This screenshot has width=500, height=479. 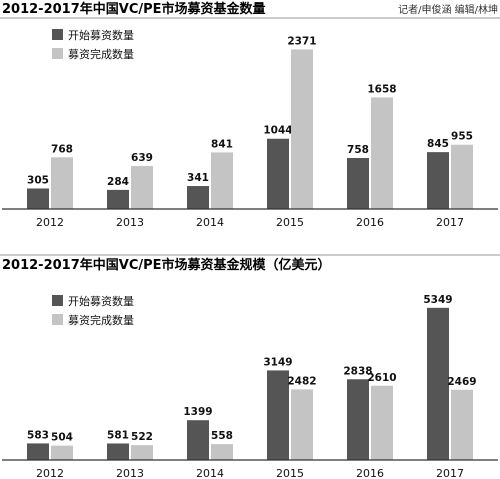 What do you see at coordinates (277, 131) in the screenshot?
I see `data-label-start-2015: 1044` at bounding box center [277, 131].